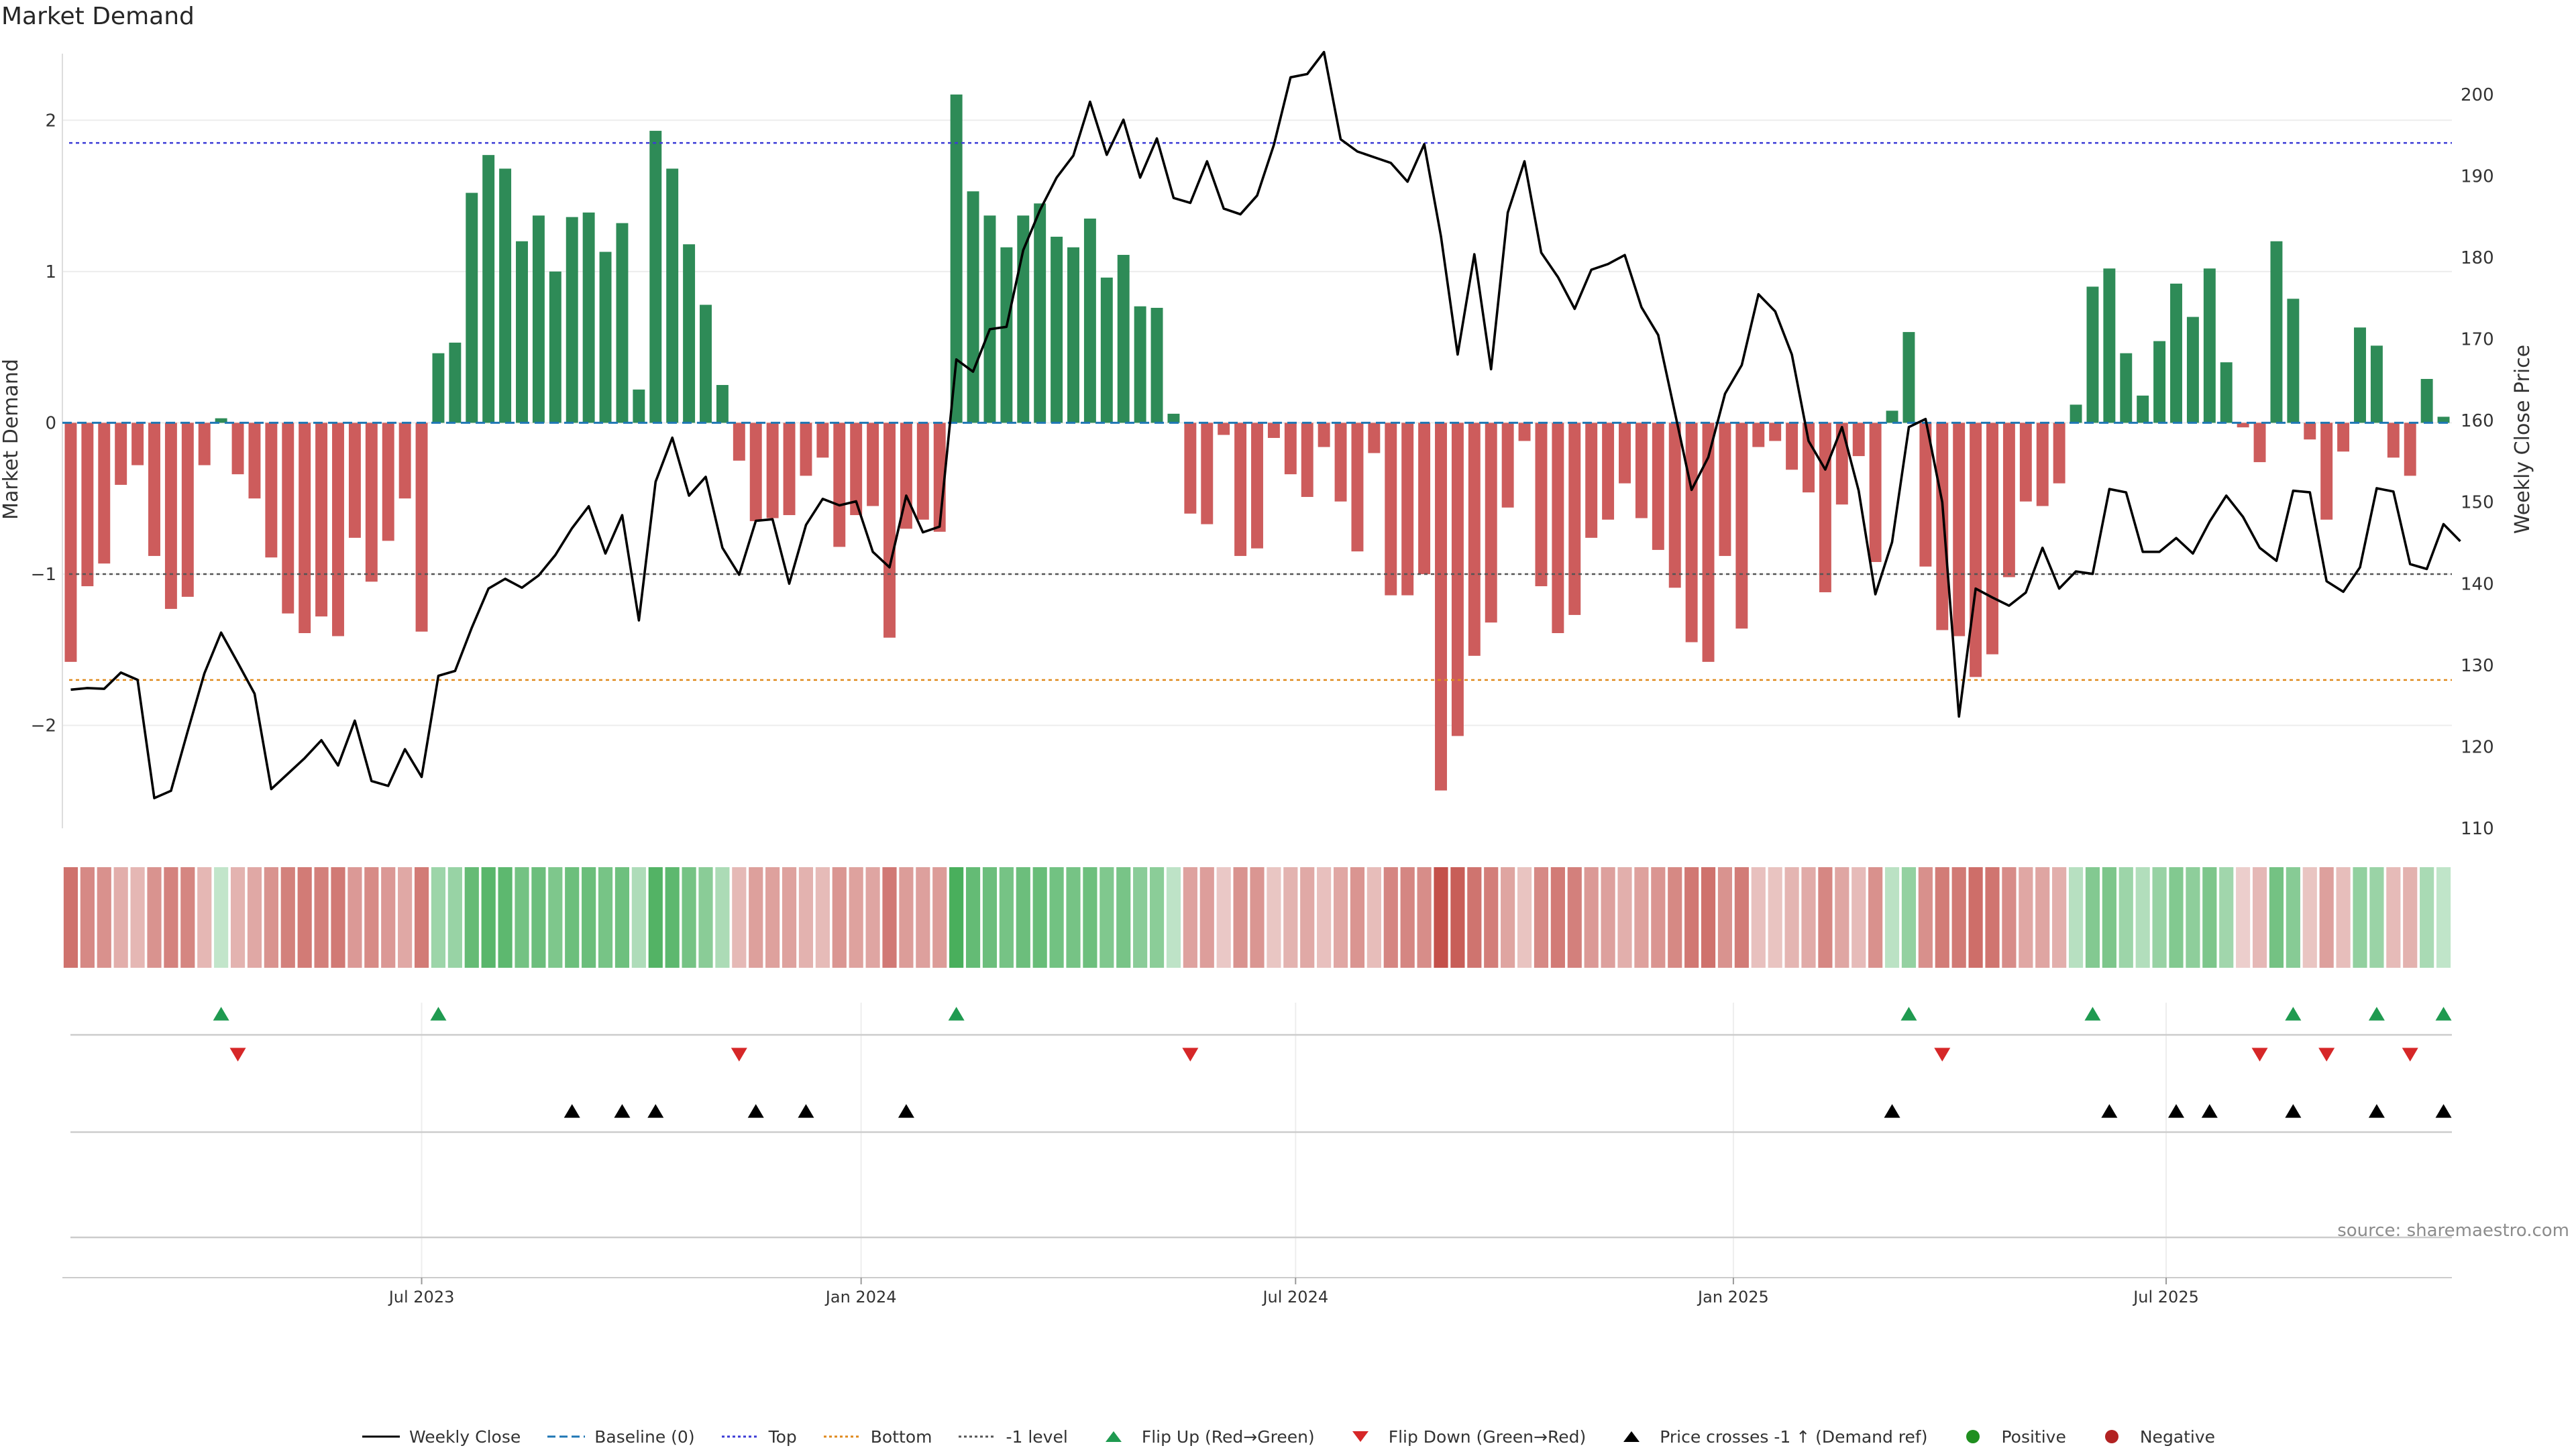 The width and height of the screenshot is (2576, 1450). Describe the element at coordinates (43, 726) in the screenshot. I see `y-tick-label: −2` at that location.